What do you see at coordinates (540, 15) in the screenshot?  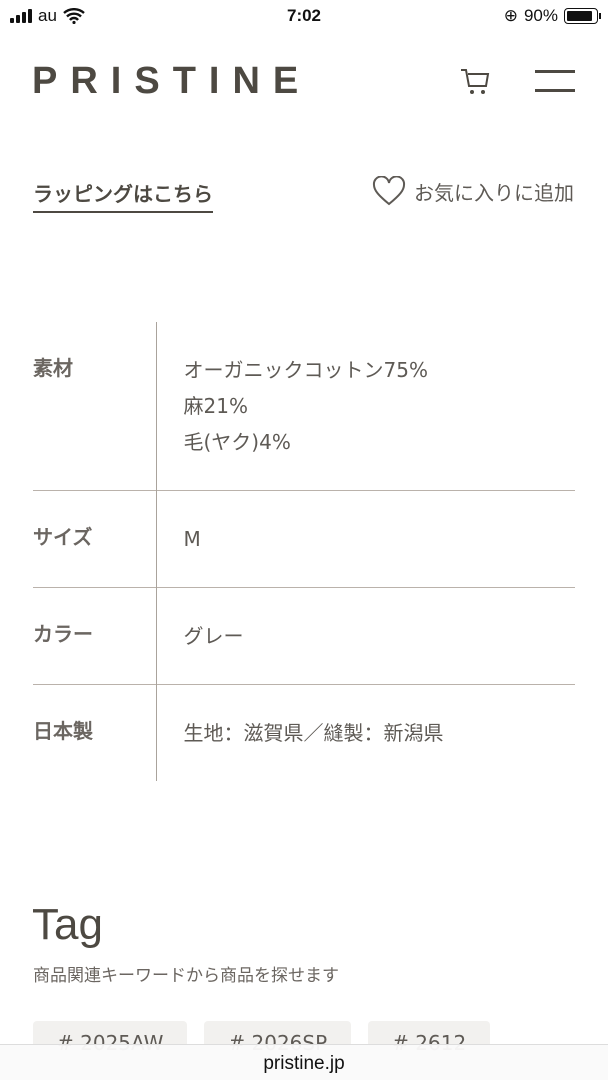 I see `battery-percent: 90%` at bounding box center [540, 15].